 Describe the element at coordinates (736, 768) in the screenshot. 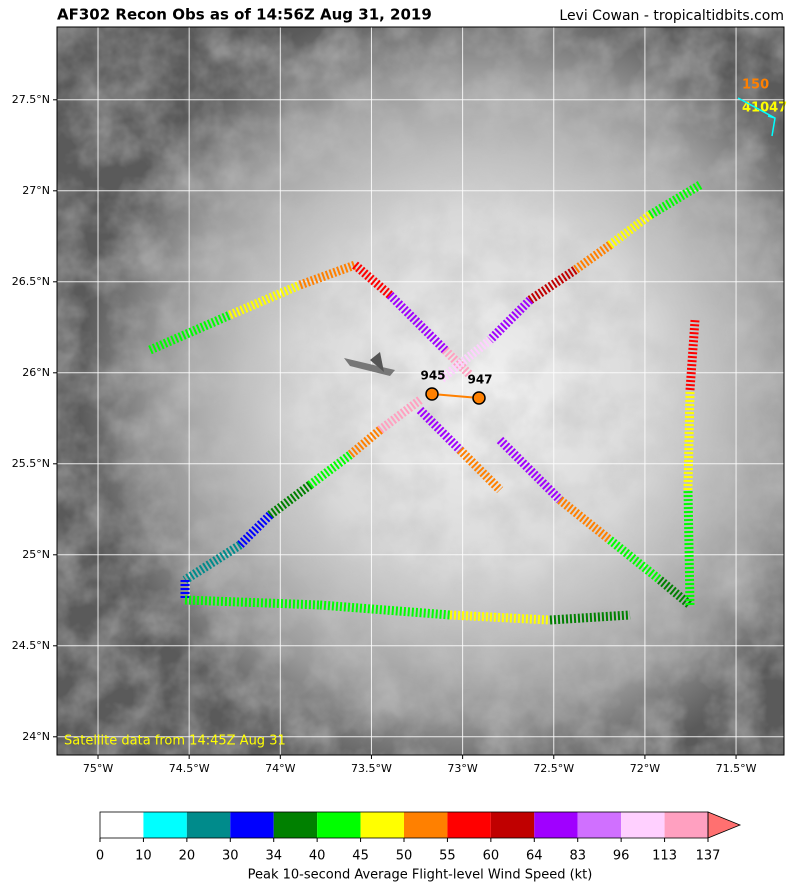

I see `x-tick-label: 71.5°W` at that location.